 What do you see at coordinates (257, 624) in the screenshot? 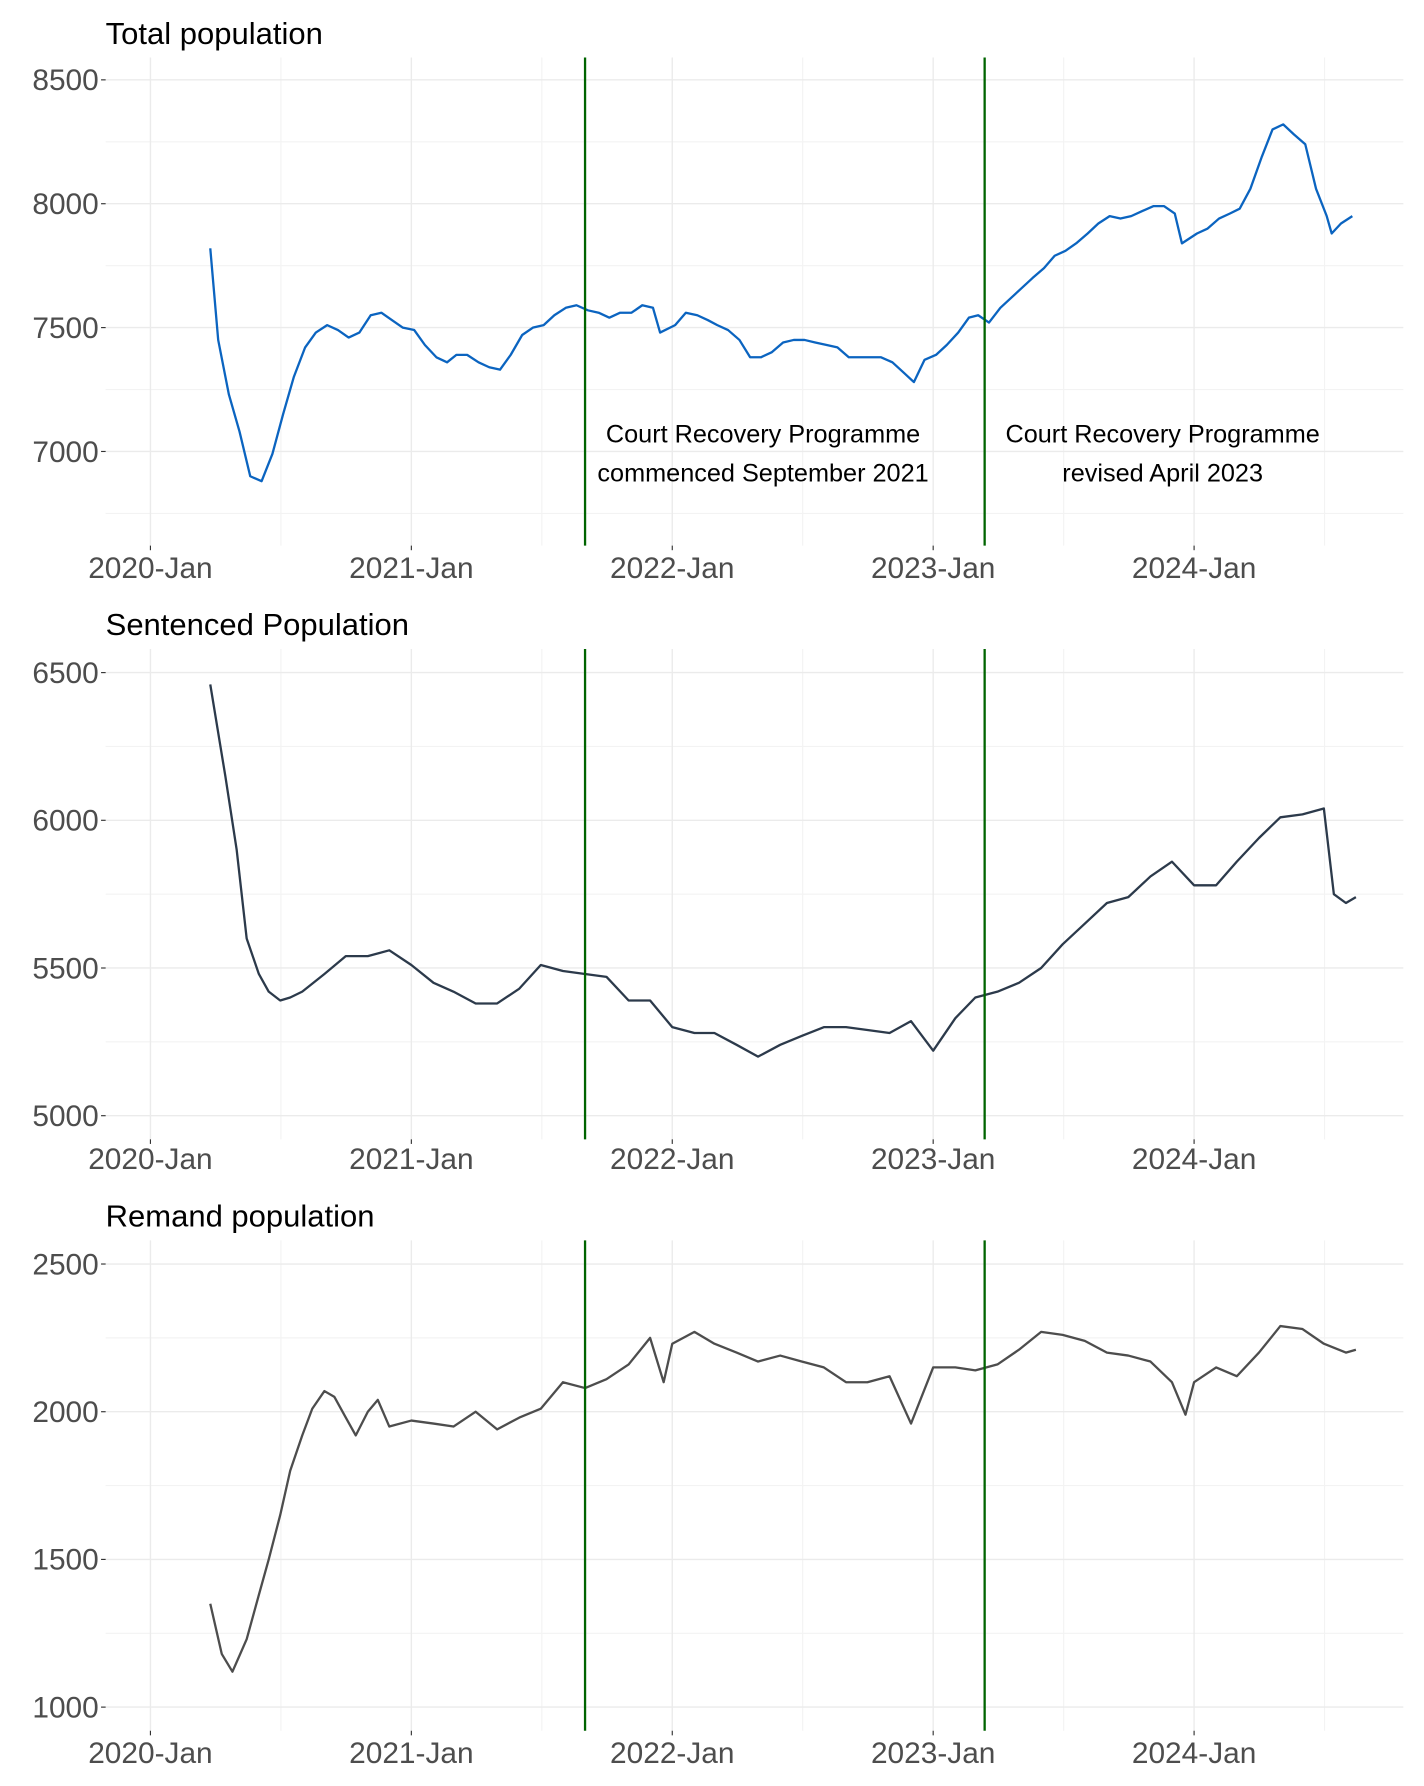
I see `panel-title: Sentenced Population` at bounding box center [257, 624].